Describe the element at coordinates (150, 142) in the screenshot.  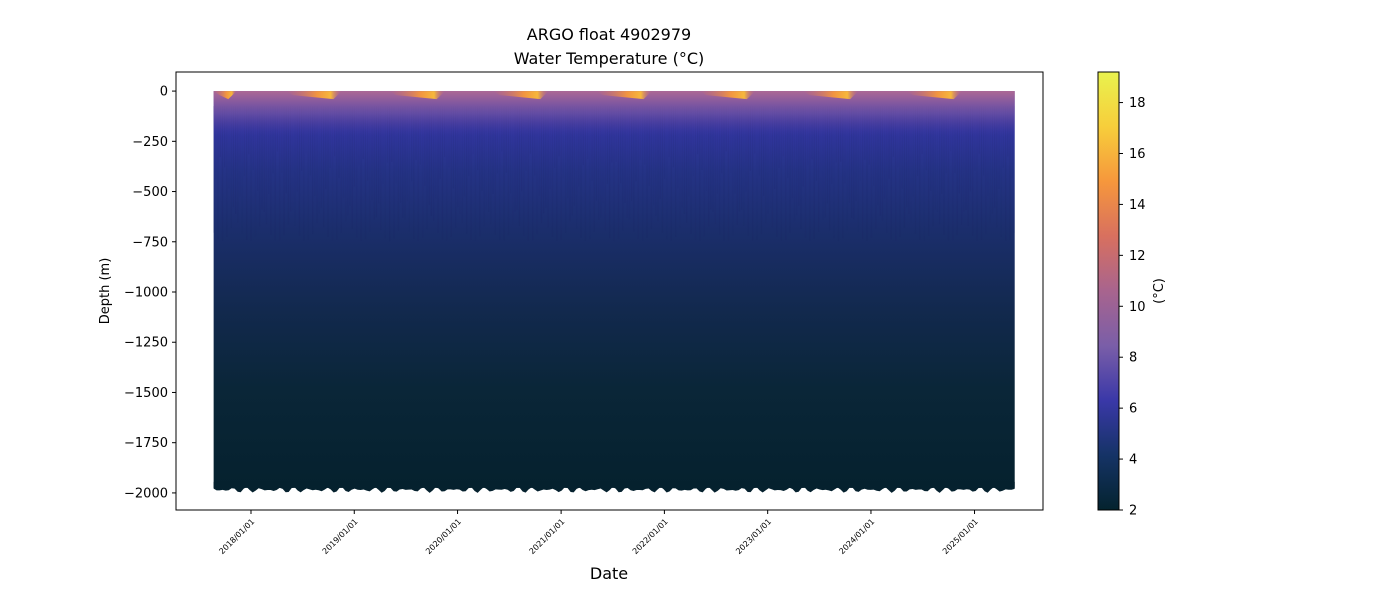
I see `y-tick-label: −250` at that location.